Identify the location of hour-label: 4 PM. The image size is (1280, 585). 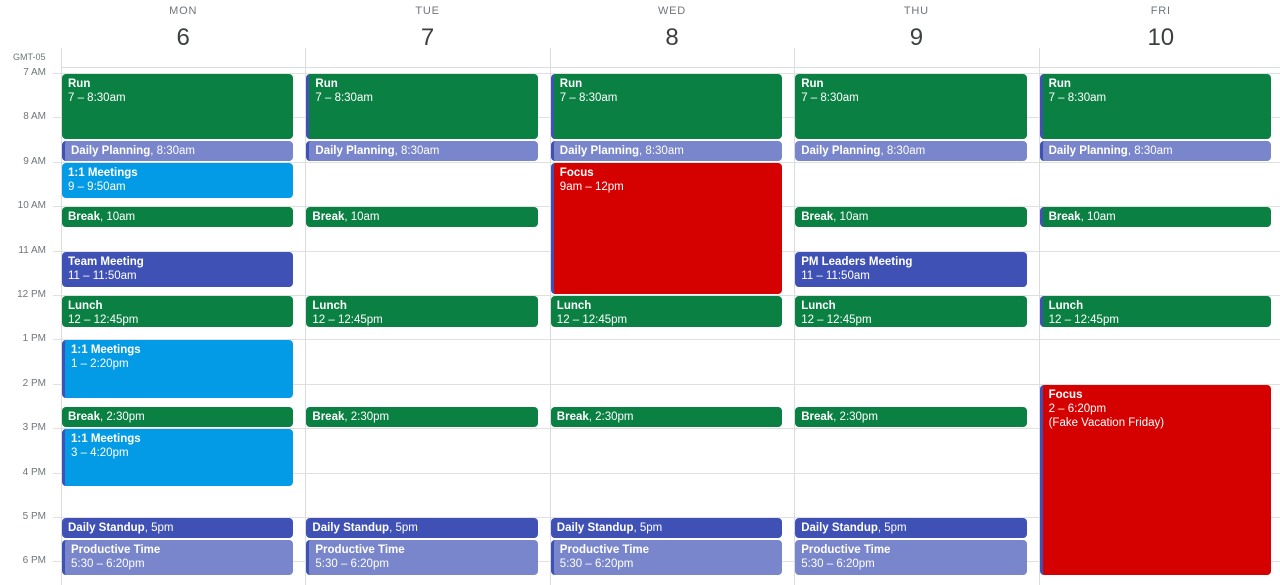
(34, 472).